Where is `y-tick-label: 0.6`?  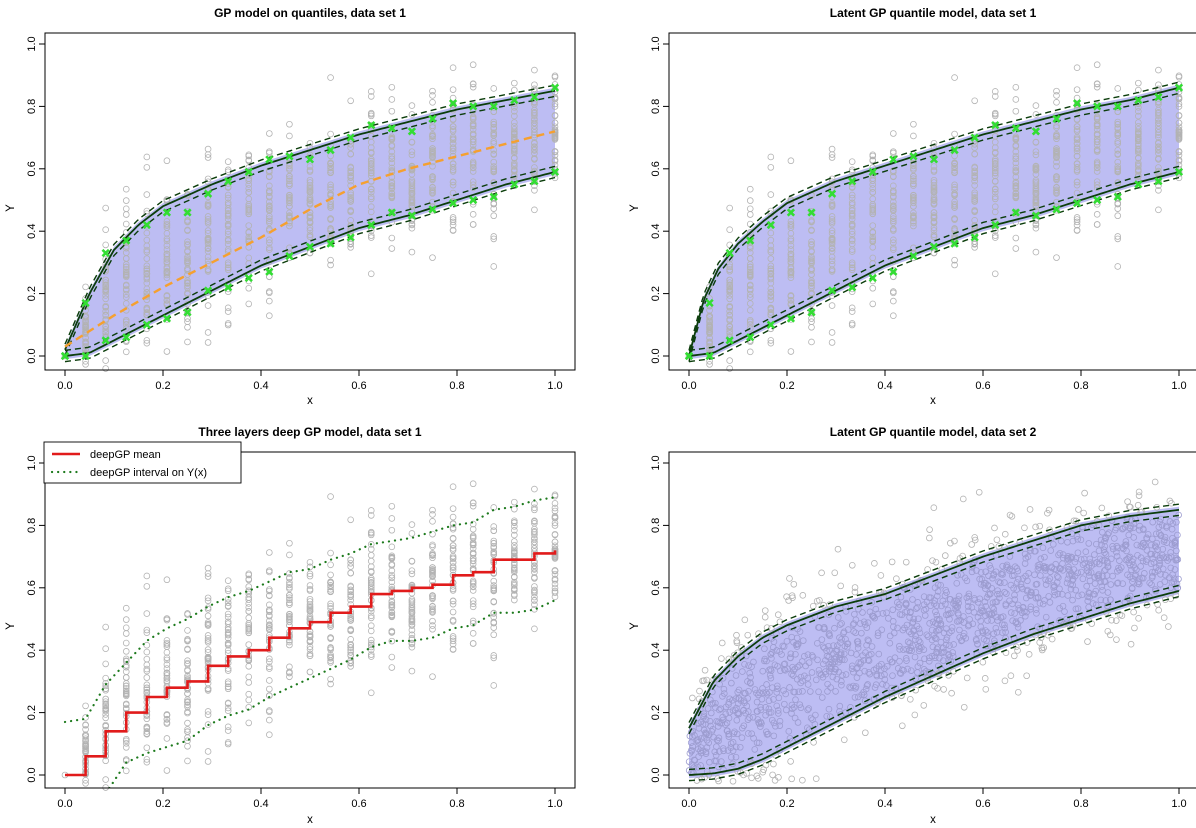
y-tick-label: 0.6 is located at coordinates (32, 168).